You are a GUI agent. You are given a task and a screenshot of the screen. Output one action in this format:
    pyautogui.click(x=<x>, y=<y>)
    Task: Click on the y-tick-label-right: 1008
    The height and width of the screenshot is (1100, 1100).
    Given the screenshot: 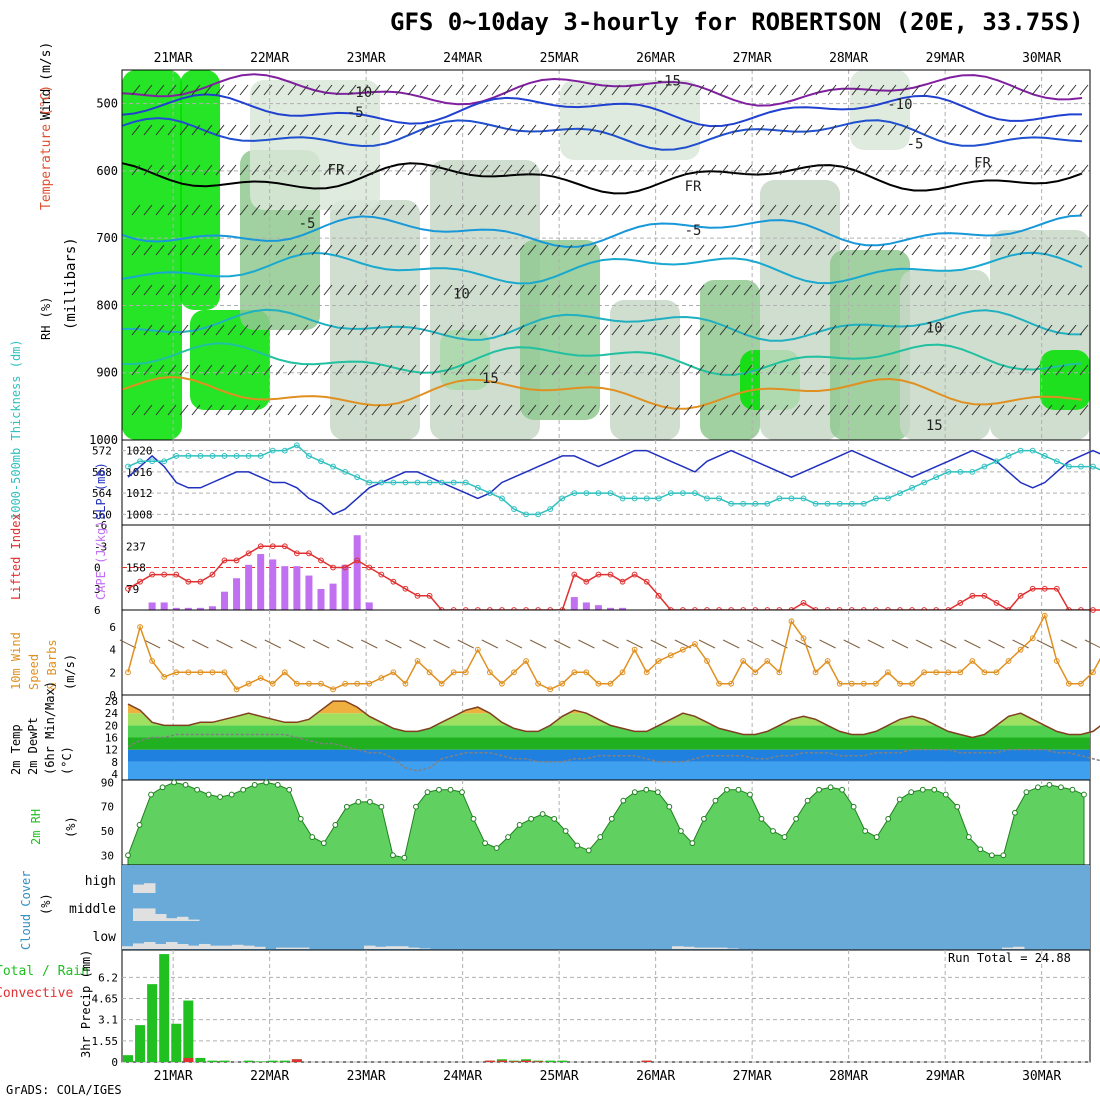 What is the action you would take?
    pyautogui.click(x=139, y=514)
    